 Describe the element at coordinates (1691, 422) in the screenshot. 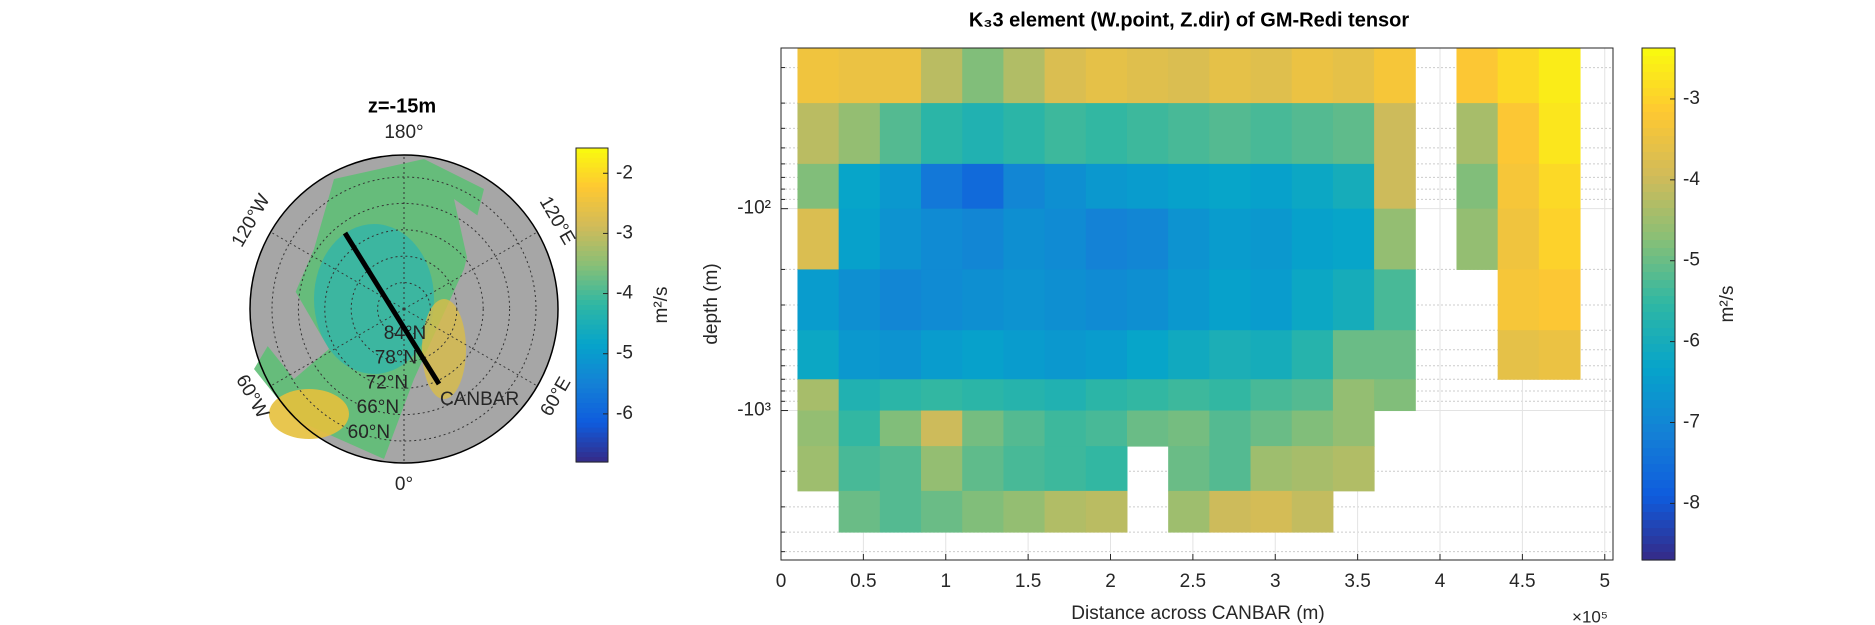

I see `colorbar-tick-label: -7` at that location.